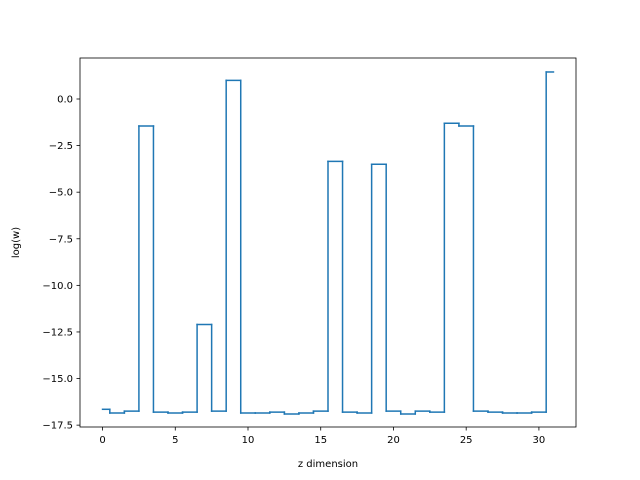 This screenshot has height=480, width=640. What do you see at coordinates (61, 146) in the screenshot?
I see `y-tick-label: −2.5` at bounding box center [61, 146].